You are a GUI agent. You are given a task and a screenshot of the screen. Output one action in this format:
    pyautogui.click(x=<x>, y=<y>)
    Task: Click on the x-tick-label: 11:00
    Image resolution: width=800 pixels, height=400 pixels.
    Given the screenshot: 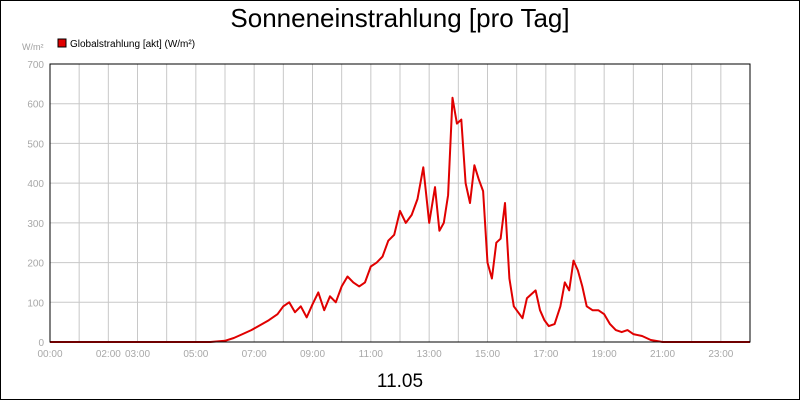 What is the action you would take?
    pyautogui.click(x=371, y=354)
    